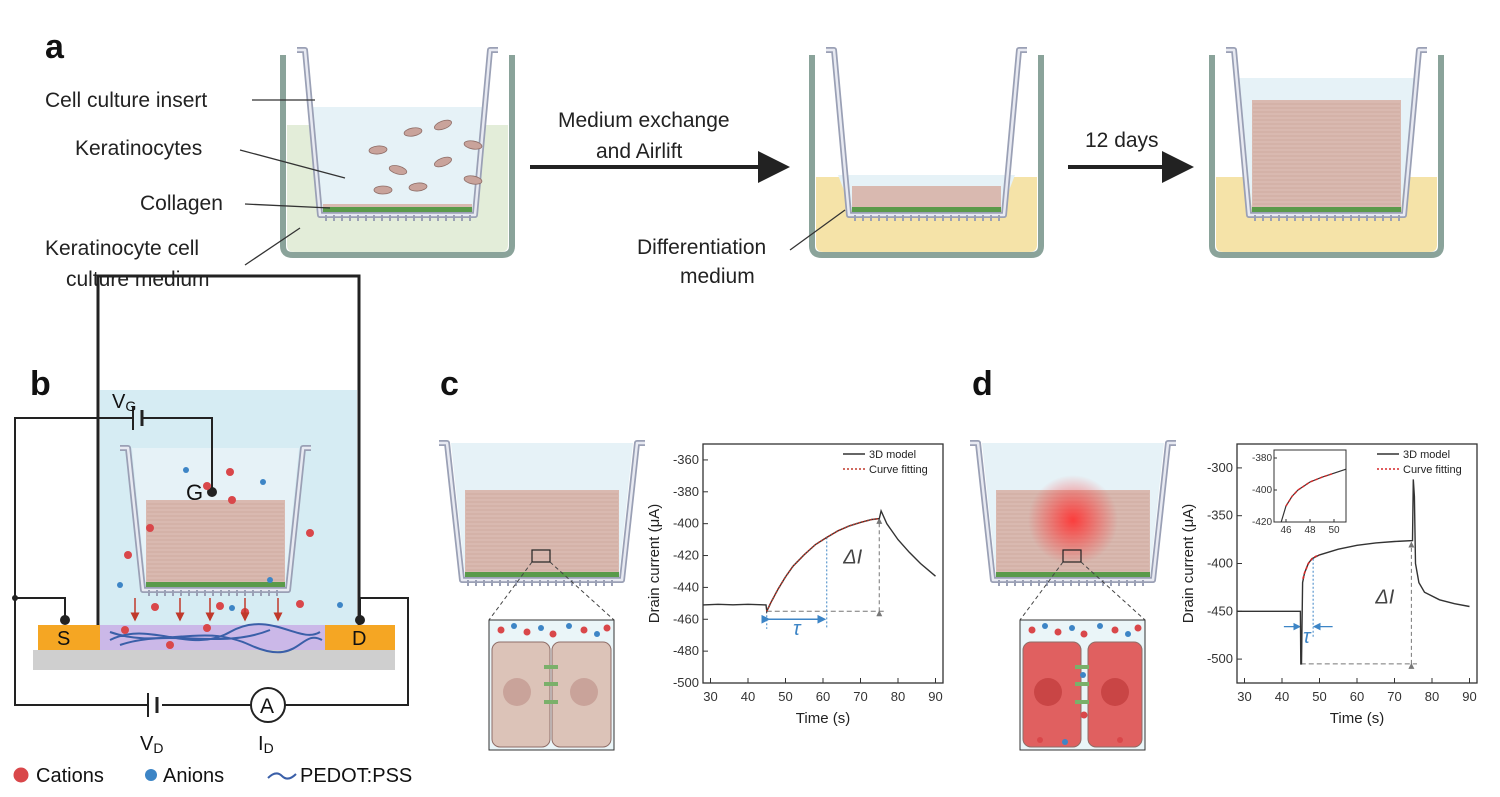  Describe the element at coordinates (701, 247) in the screenshot. I see `label-differentiation-line1: Differentiation` at that location.